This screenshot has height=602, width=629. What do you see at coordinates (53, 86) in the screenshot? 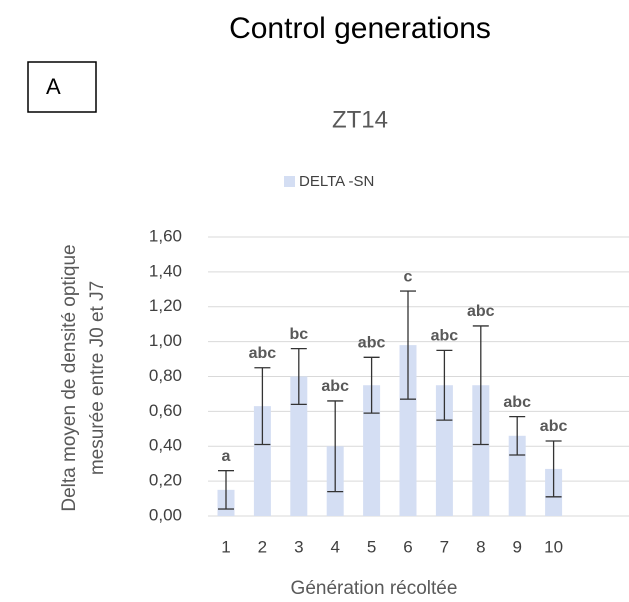
I see `panel-label: A` at bounding box center [53, 86].